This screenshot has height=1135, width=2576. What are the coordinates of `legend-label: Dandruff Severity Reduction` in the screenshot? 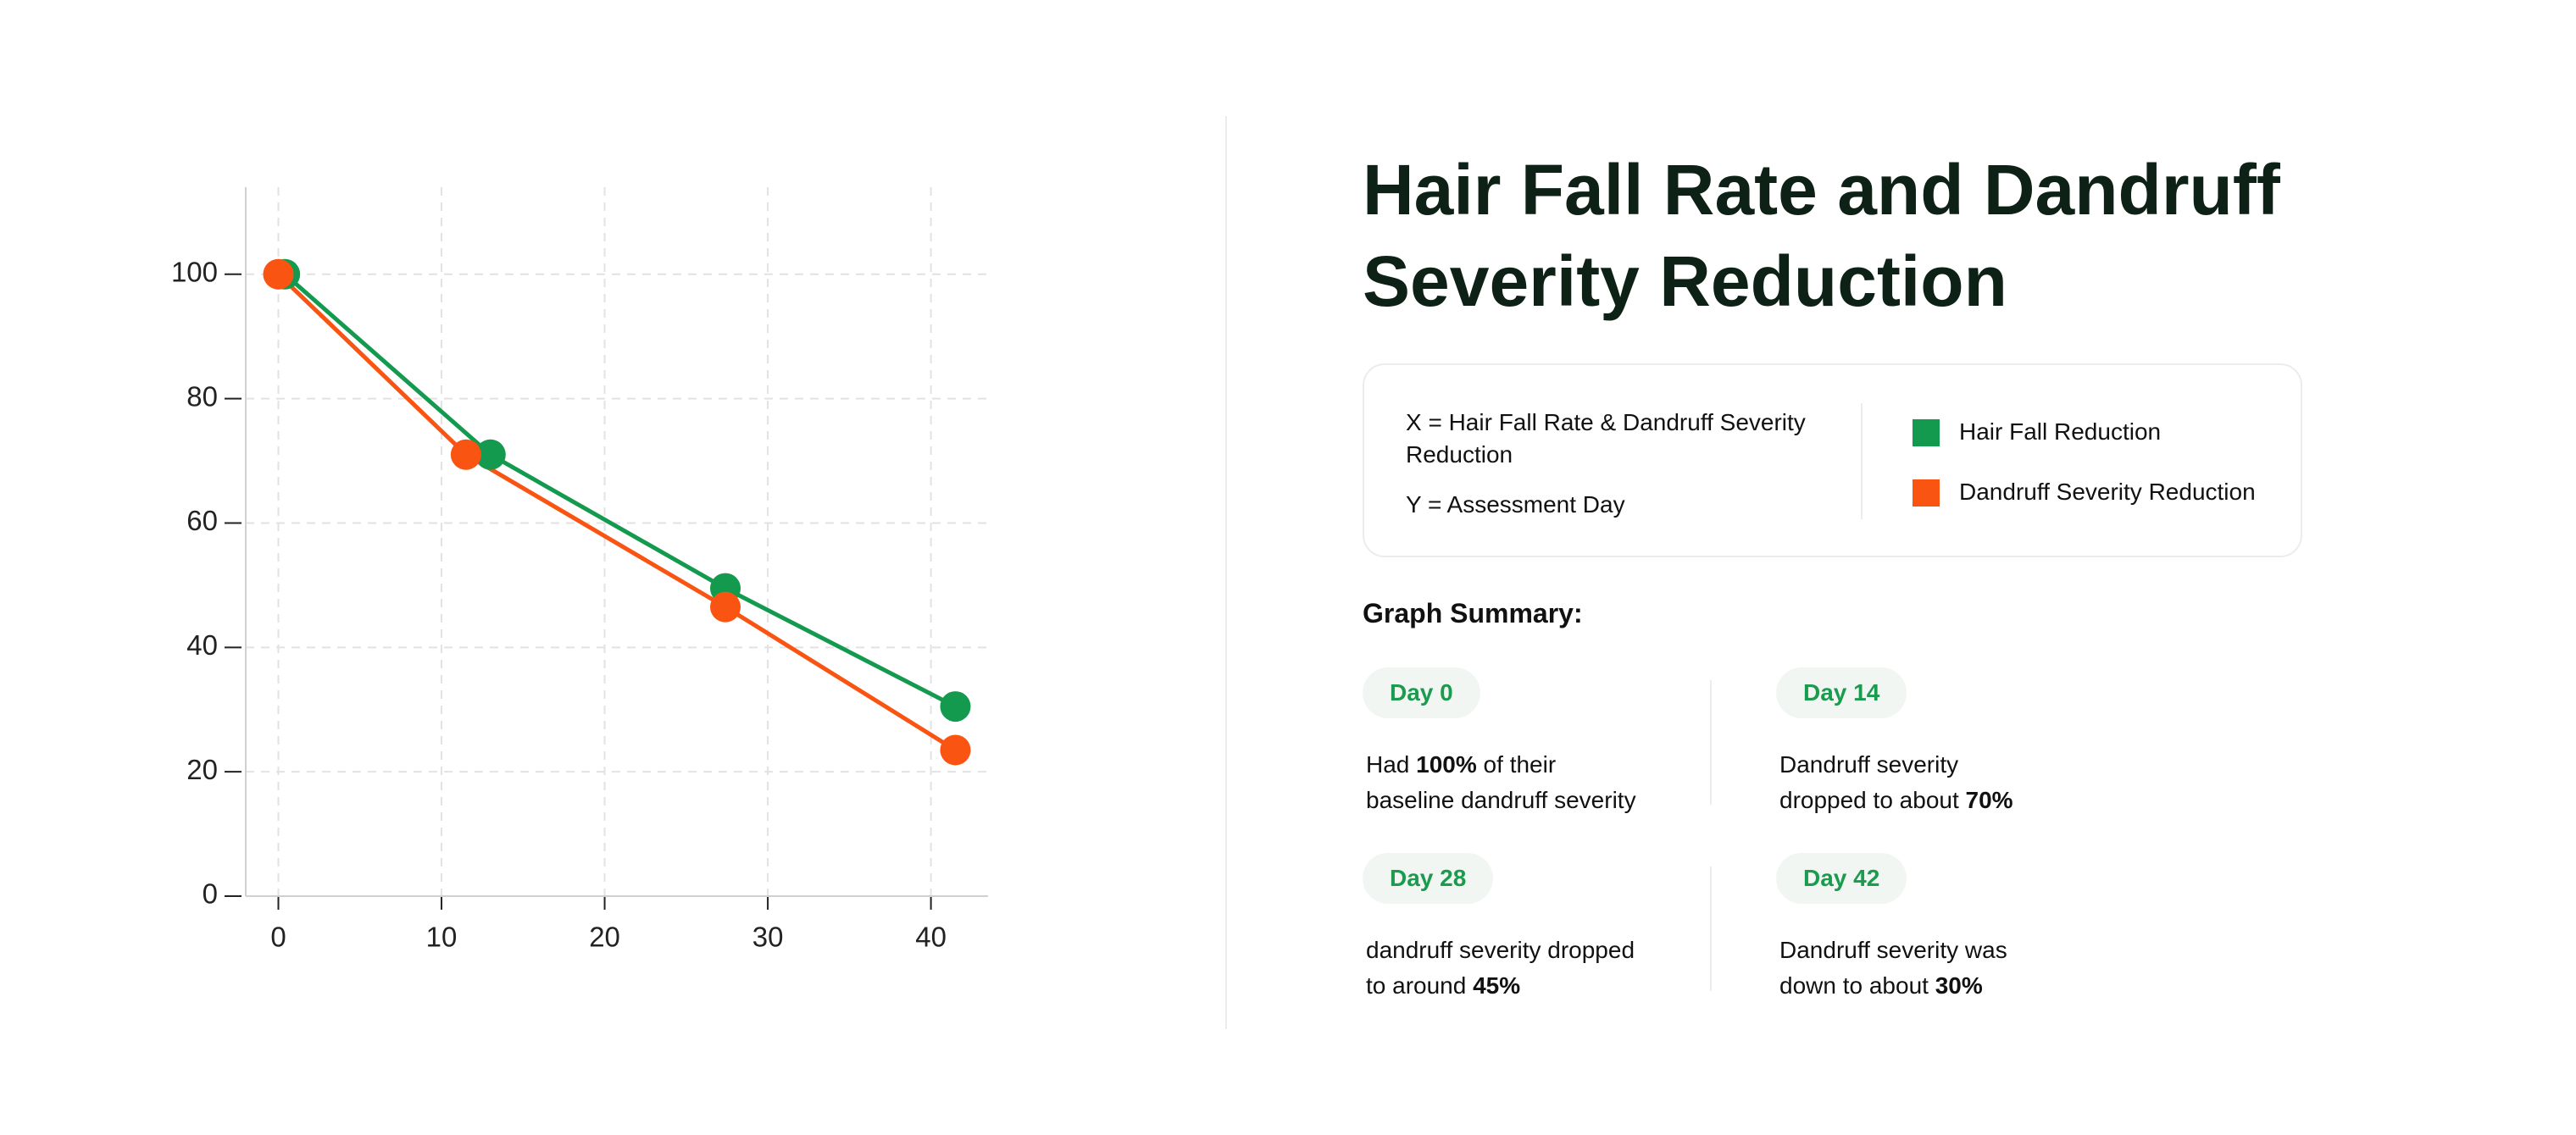 It's located at (2107, 492).